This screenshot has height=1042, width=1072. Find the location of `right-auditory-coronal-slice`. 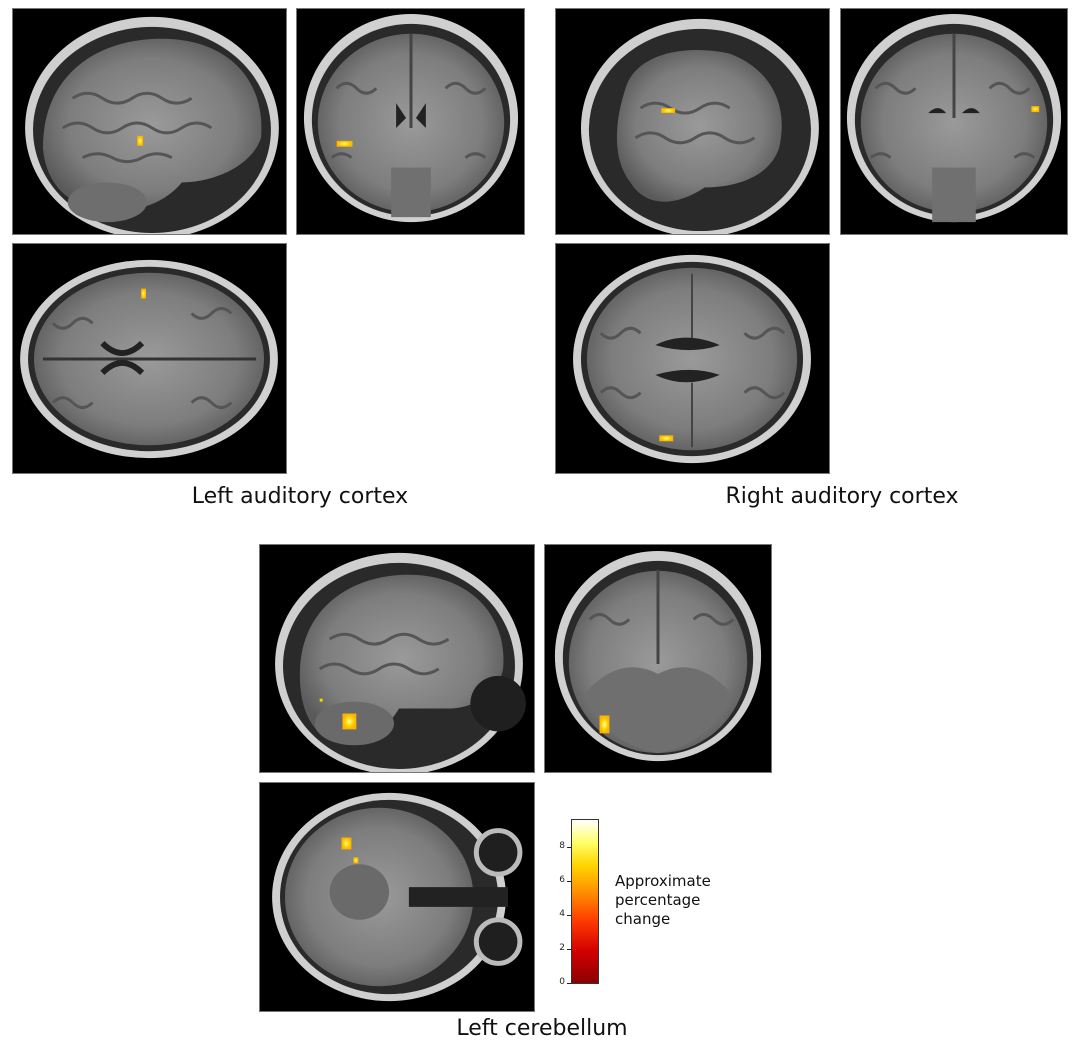

right-auditory-coronal-slice is located at coordinates (954, 121).